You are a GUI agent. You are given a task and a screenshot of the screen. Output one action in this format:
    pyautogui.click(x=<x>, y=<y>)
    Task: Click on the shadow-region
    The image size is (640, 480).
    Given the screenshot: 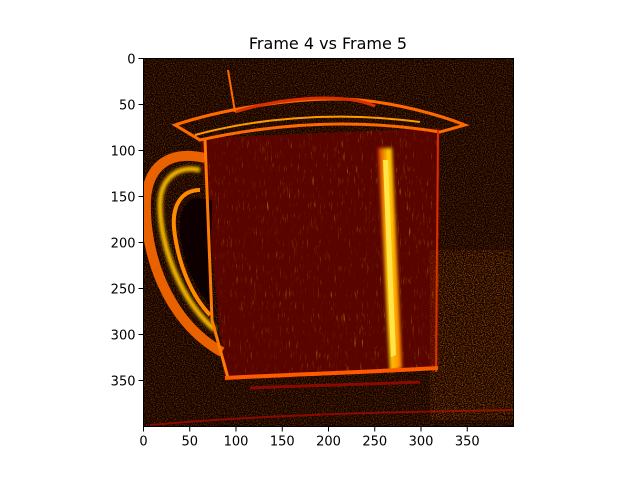 What is the action you would take?
    pyautogui.click(x=472, y=335)
    